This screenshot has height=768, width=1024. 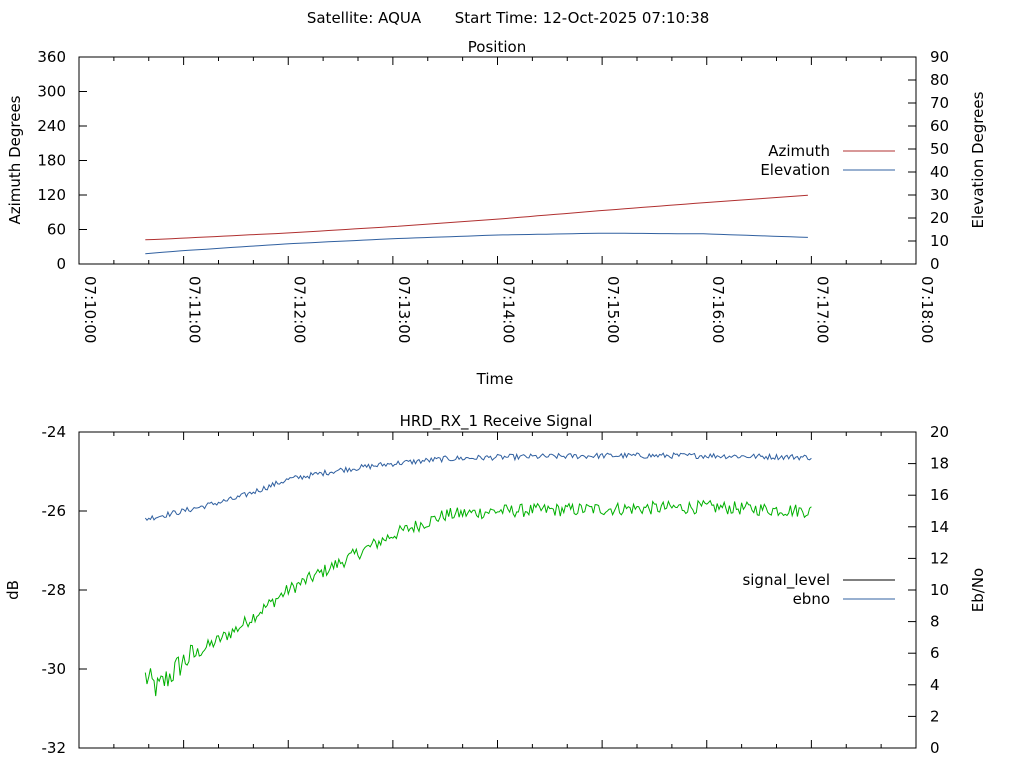 What do you see at coordinates (15, 159) in the screenshot?
I see `position-y-left-label: Azimuth Degrees` at bounding box center [15, 159].